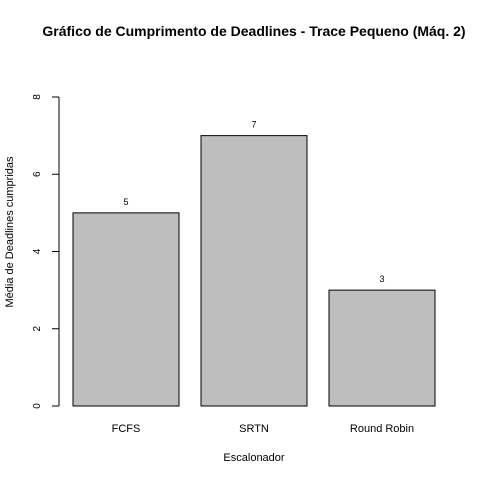 This screenshot has width=480, height=480. What do you see at coordinates (37, 329) in the screenshot?
I see `y-tick-label: 2` at bounding box center [37, 329].